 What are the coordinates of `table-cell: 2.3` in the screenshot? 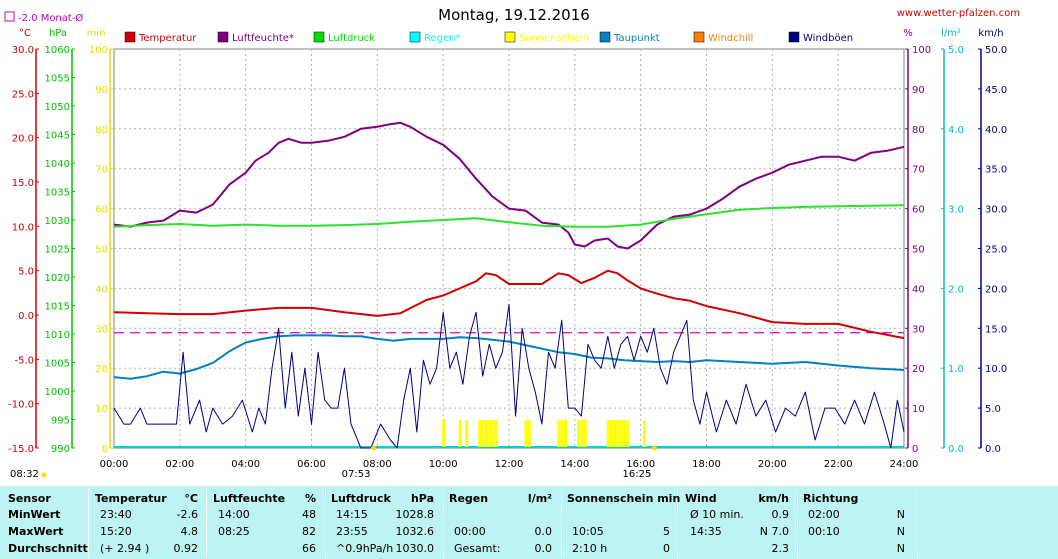 It's located at (780, 548).